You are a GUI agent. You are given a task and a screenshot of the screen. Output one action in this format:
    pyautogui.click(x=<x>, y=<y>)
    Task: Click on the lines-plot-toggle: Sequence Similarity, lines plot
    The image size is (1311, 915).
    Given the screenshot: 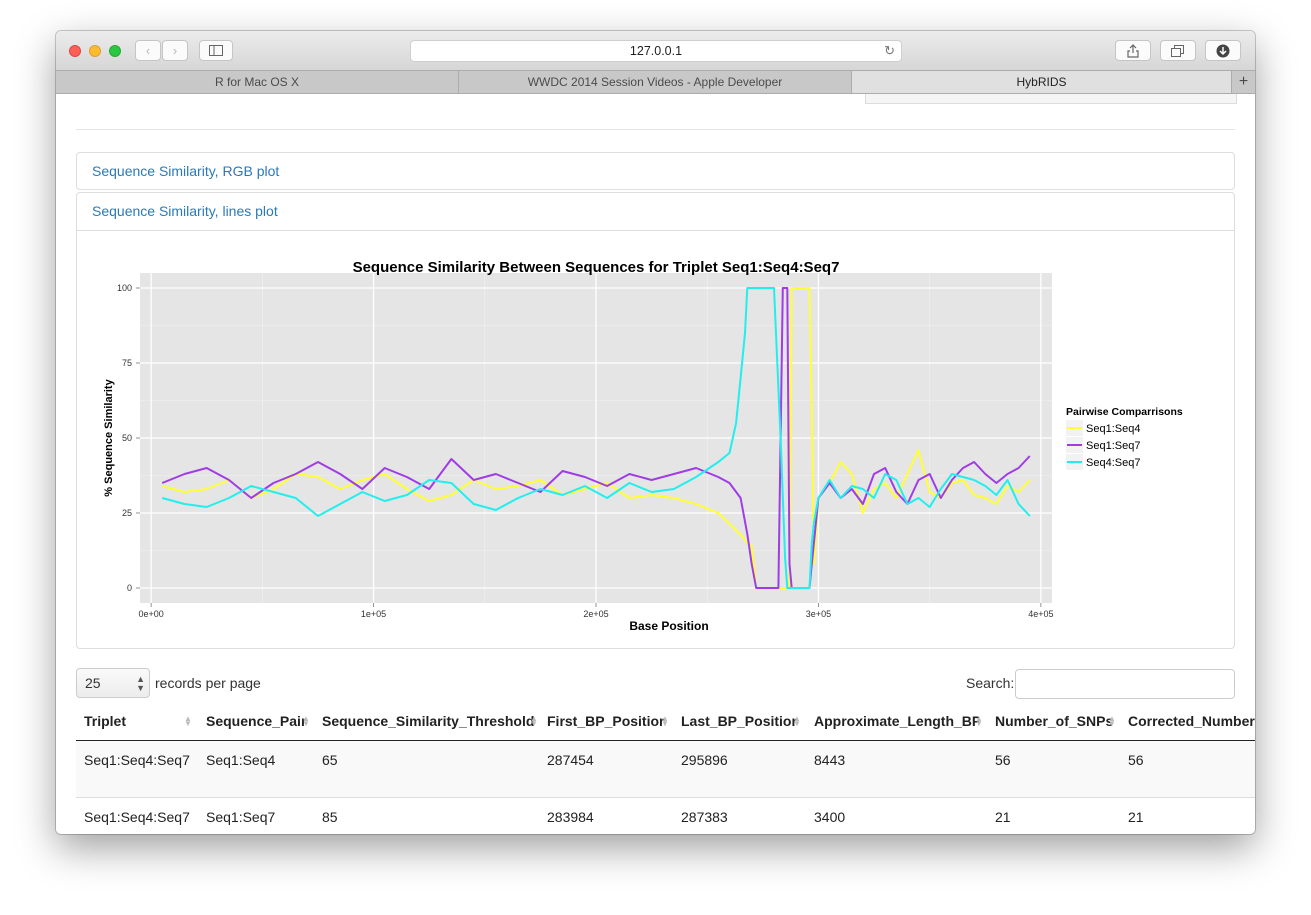 What is the action you would take?
    pyautogui.click(x=185, y=211)
    